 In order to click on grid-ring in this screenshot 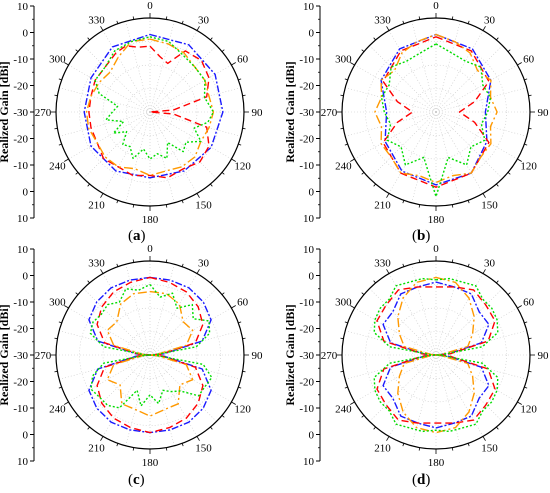, I will do `click(150, 355)`.